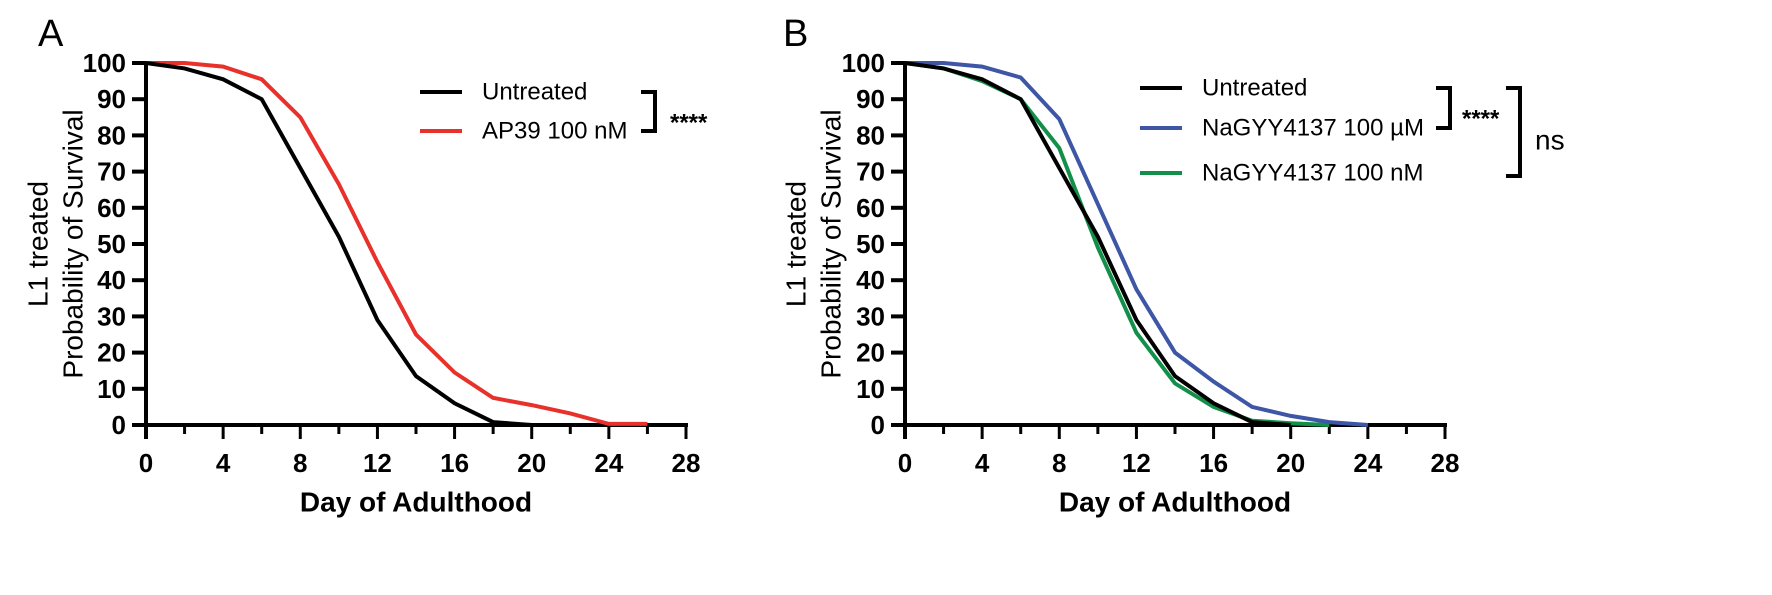 This screenshot has width=1772, height=595. Describe the element at coordinates (795, 34) in the screenshot. I see `panel-label: B` at that location.